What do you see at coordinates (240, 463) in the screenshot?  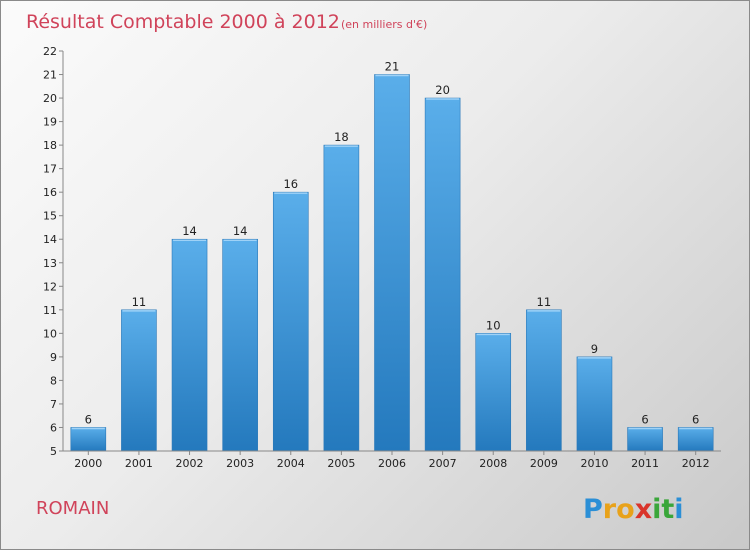 I see `x-tick-label: 2003` at bounding box center [240, 463].